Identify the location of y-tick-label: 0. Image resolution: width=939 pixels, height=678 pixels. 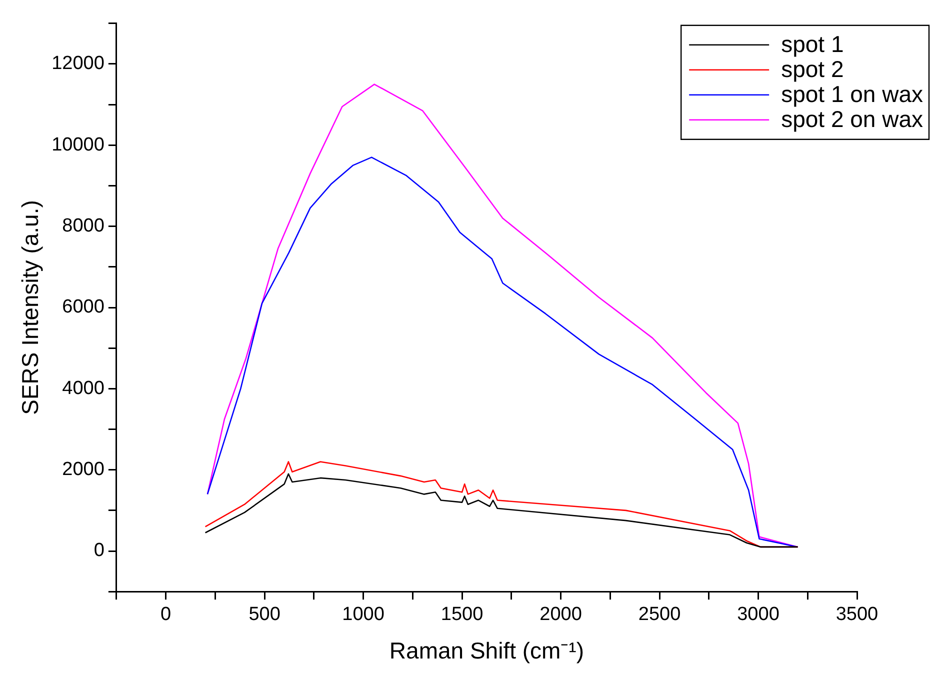
(99, 551).